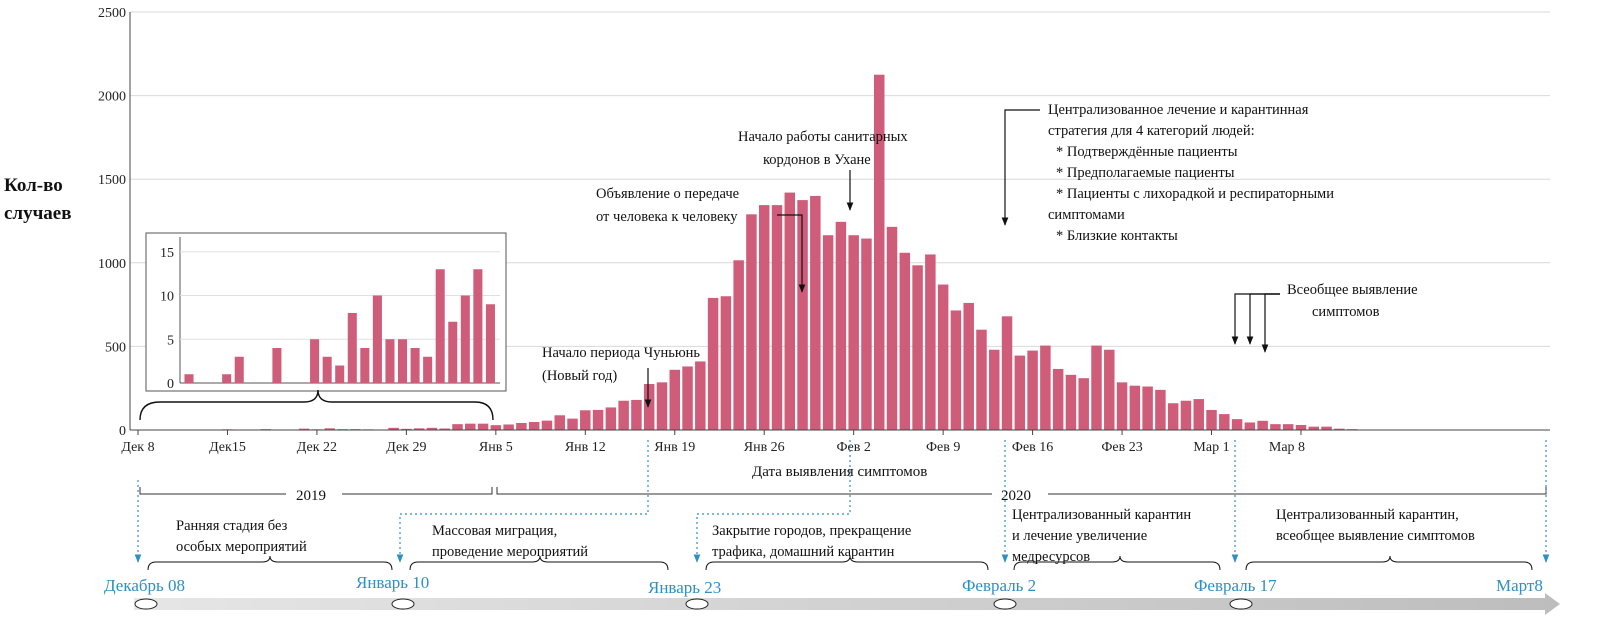 The width and height of the screenshot is (1600, 627). Describe the element at coordinates (241, 547) in the screenshot. I see `phase-early-line2: особых мероприятий` at that location.